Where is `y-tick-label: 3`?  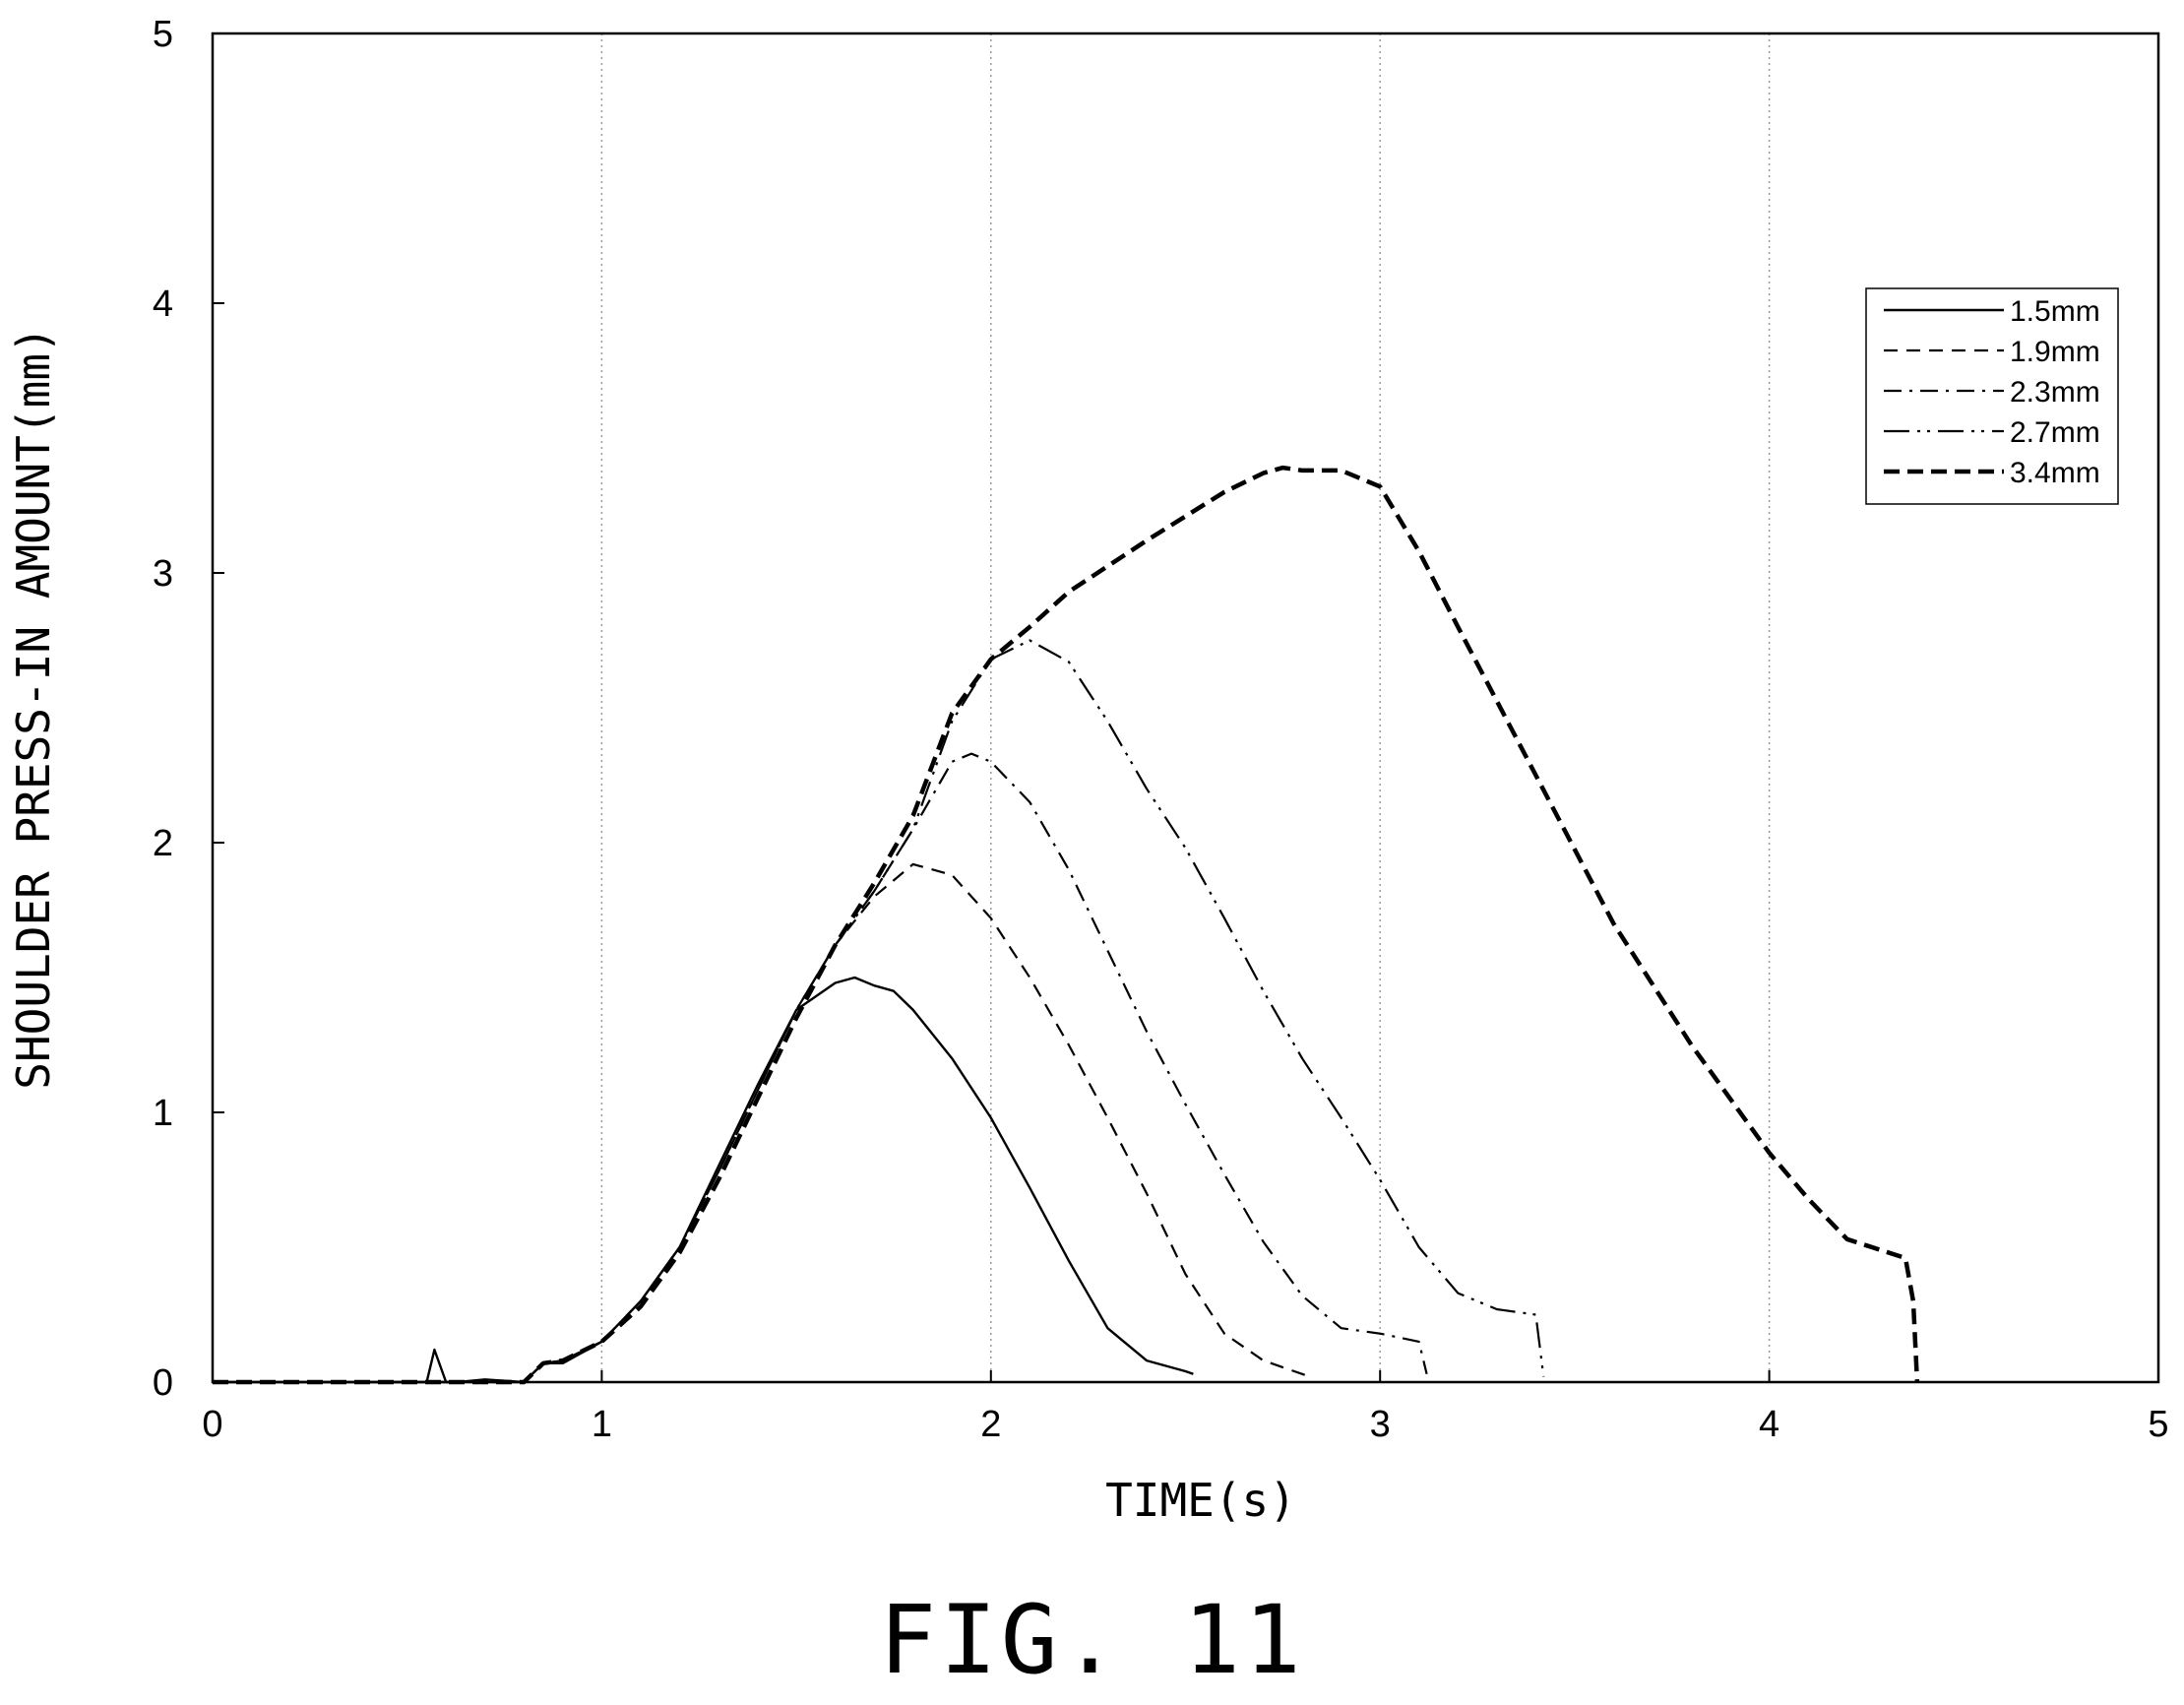
y-tick-label: 3 is located at coordinates (163, 574).